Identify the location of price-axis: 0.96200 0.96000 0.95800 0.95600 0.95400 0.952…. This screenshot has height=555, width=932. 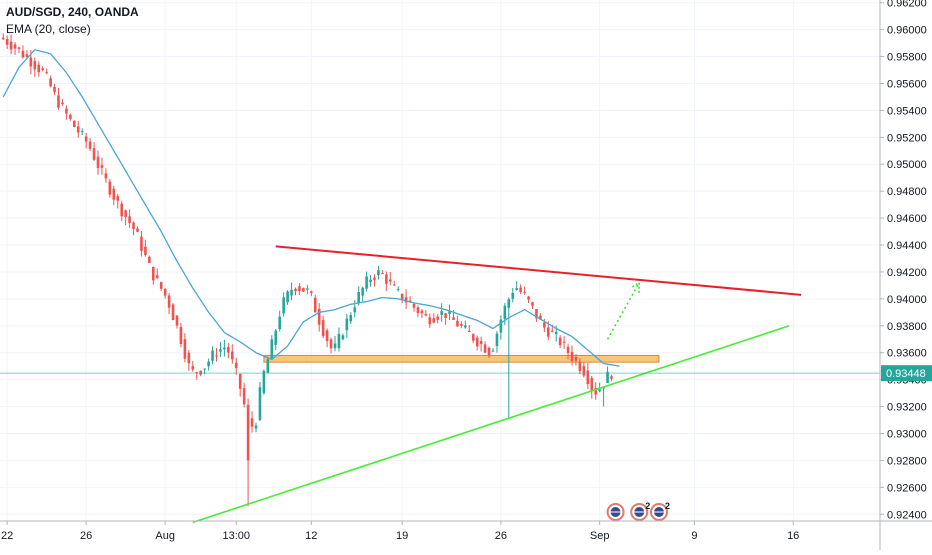
(905, 275).